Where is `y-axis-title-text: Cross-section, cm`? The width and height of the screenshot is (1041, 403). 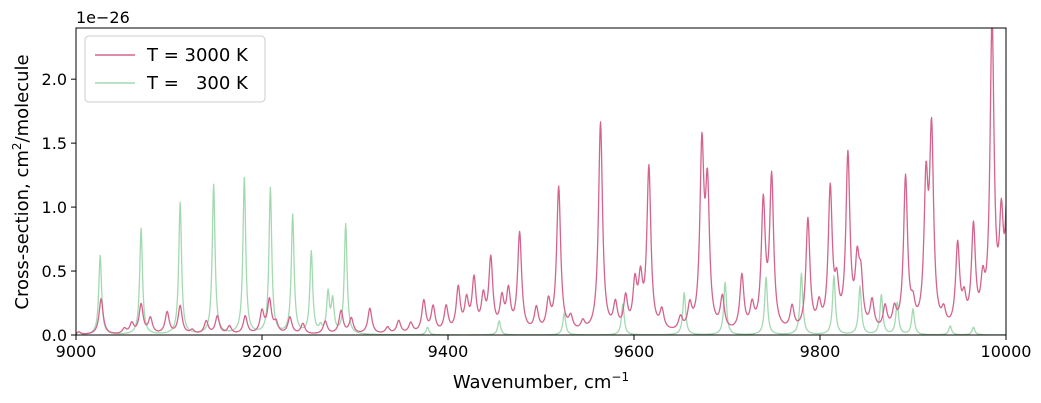 y-axis-title-text: Cross-section, cm is located at coordinates (22, 230).